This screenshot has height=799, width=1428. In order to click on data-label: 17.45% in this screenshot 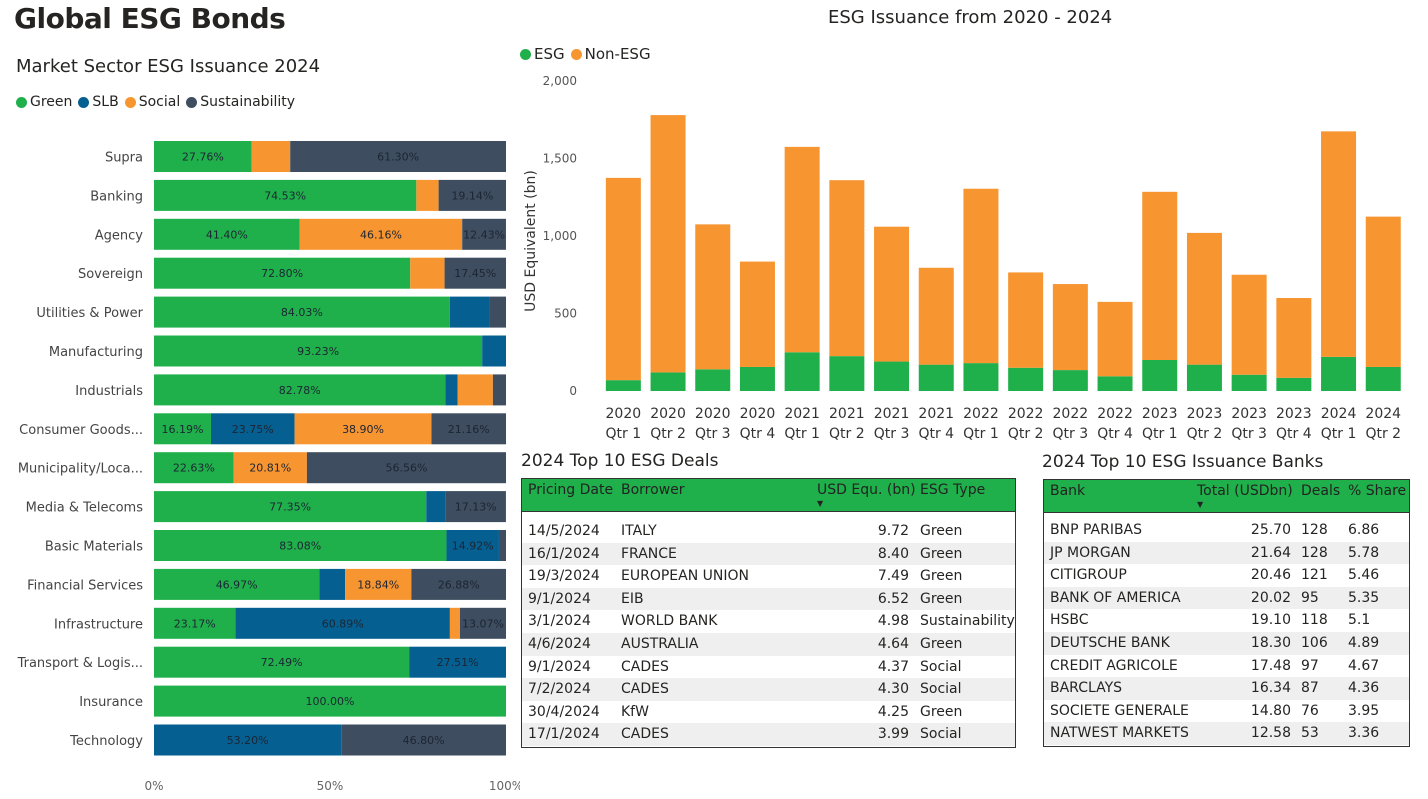, I will do `click(475, 273)`.